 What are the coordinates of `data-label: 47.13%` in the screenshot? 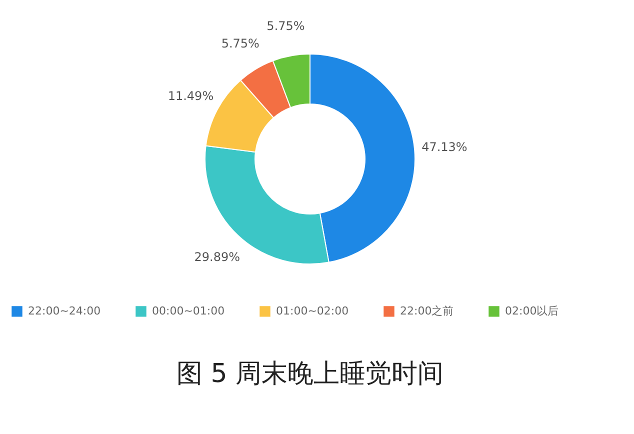 It's located at (445, 147).